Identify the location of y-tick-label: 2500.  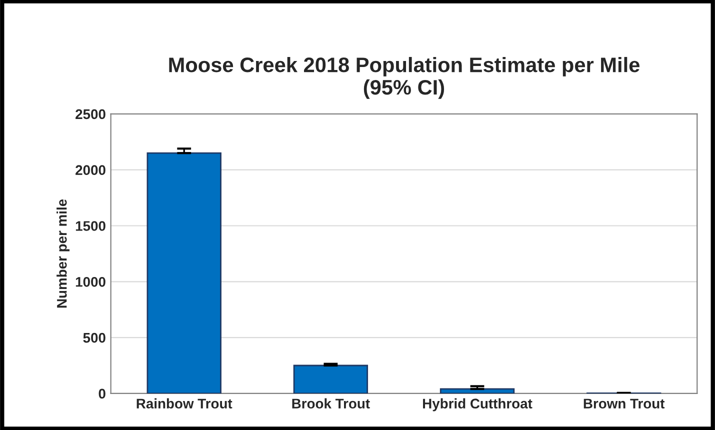
(91, 114).